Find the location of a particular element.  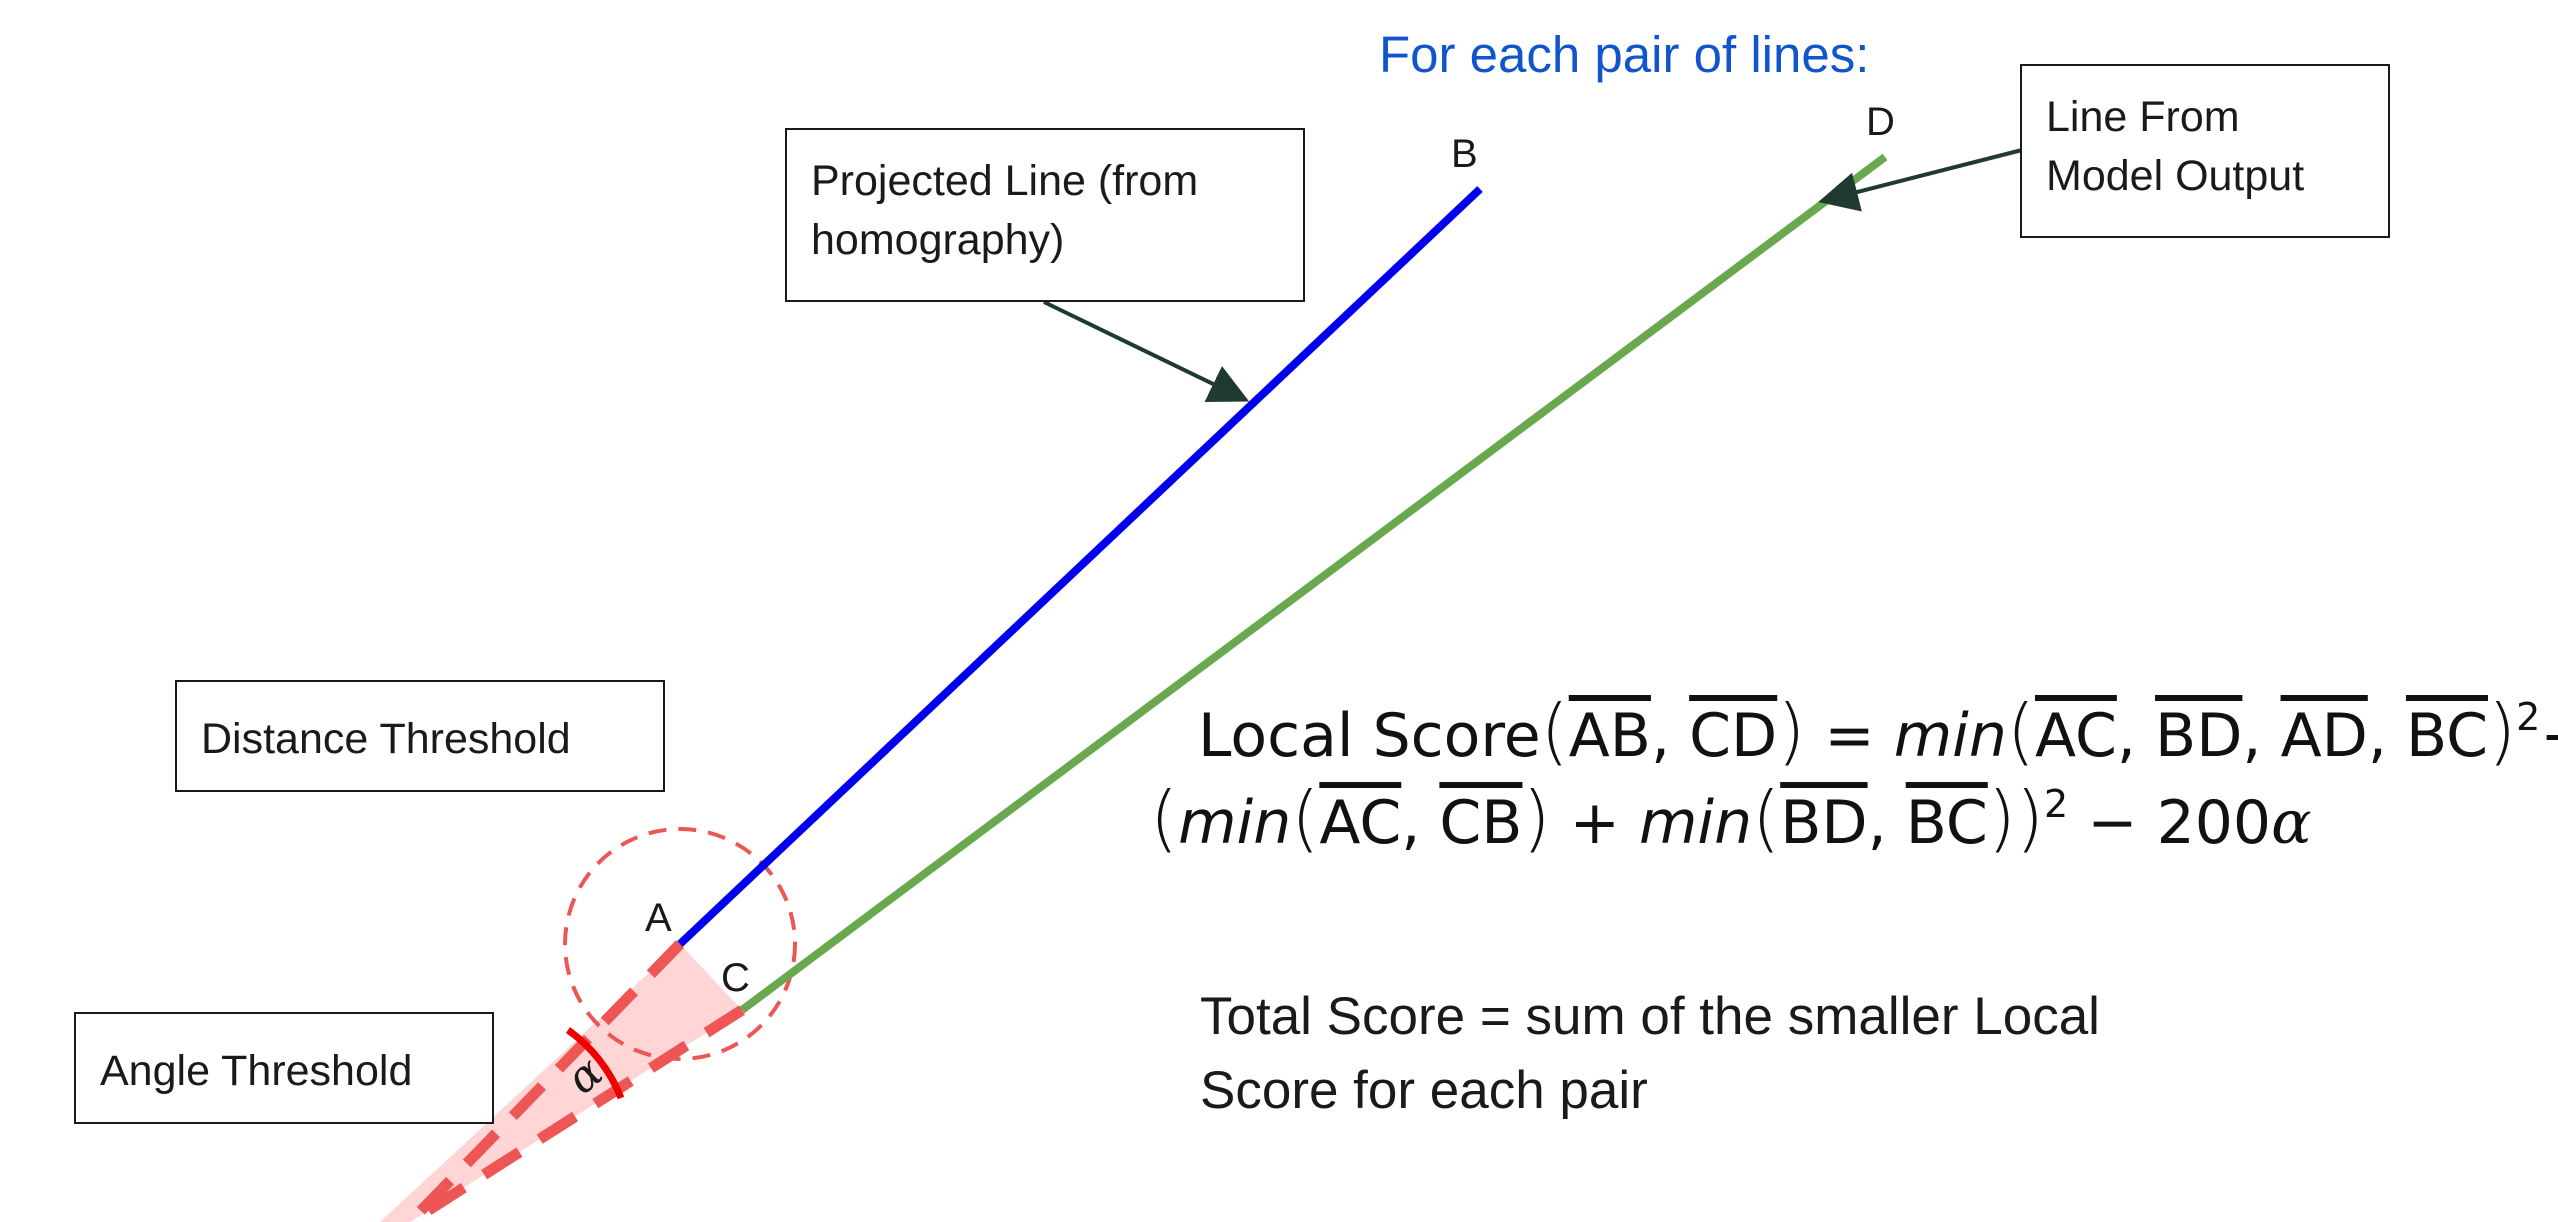

formula-seg-cd: CD is located at coordinates (1733, 736).